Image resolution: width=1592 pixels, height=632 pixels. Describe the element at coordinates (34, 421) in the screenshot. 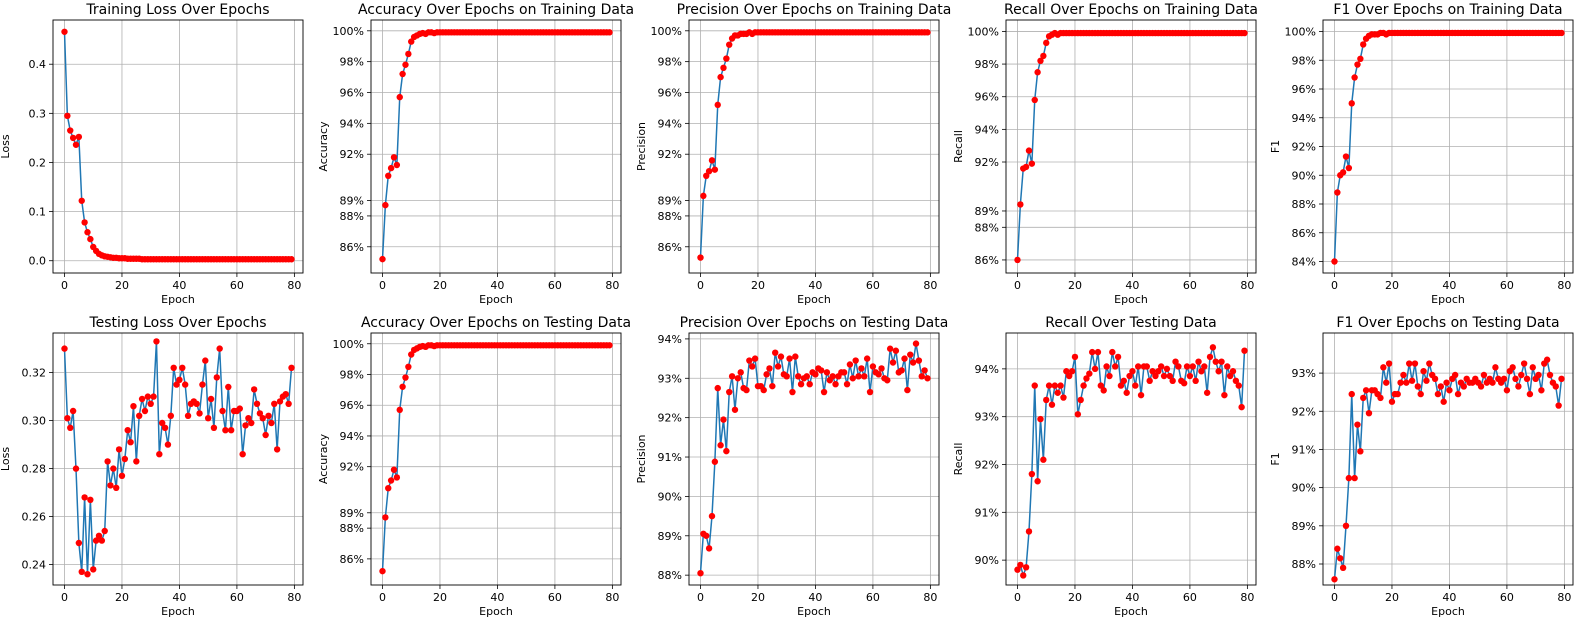

I see `y-tick-label: 0.30` at that location.